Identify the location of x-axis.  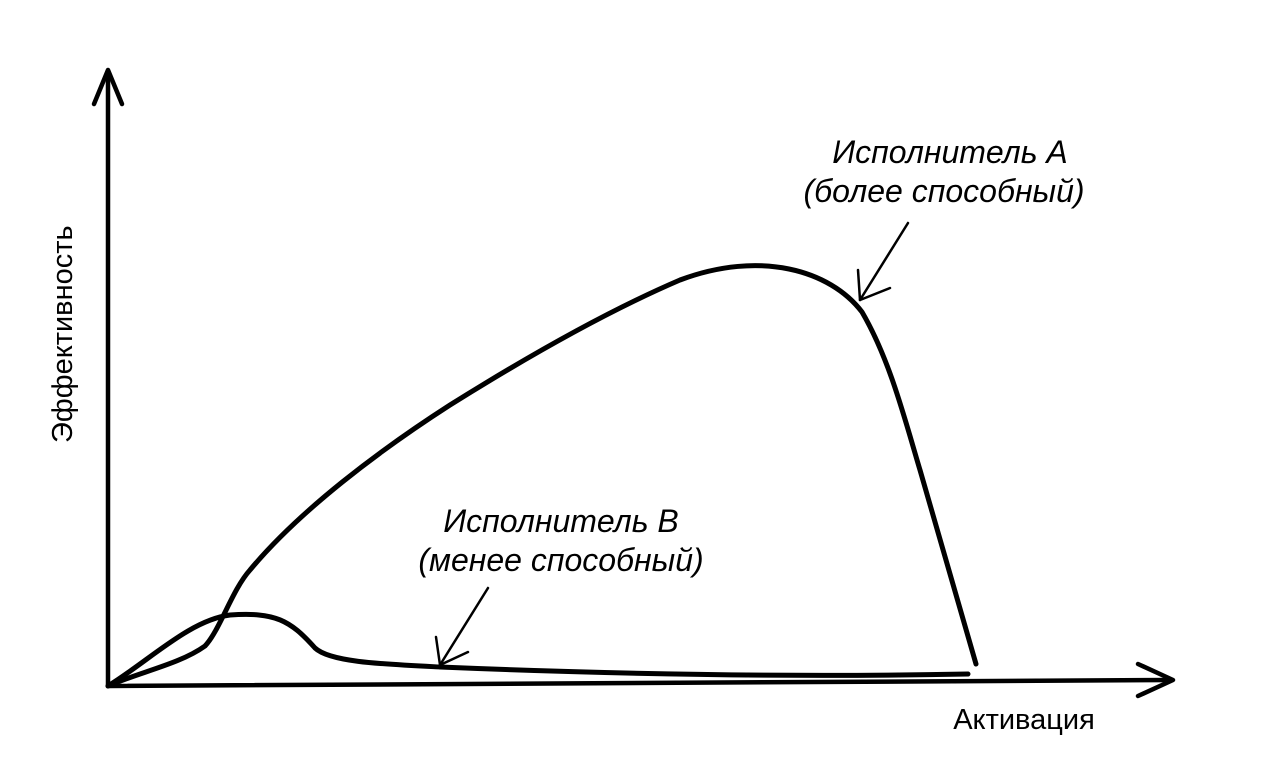
(640, 680).